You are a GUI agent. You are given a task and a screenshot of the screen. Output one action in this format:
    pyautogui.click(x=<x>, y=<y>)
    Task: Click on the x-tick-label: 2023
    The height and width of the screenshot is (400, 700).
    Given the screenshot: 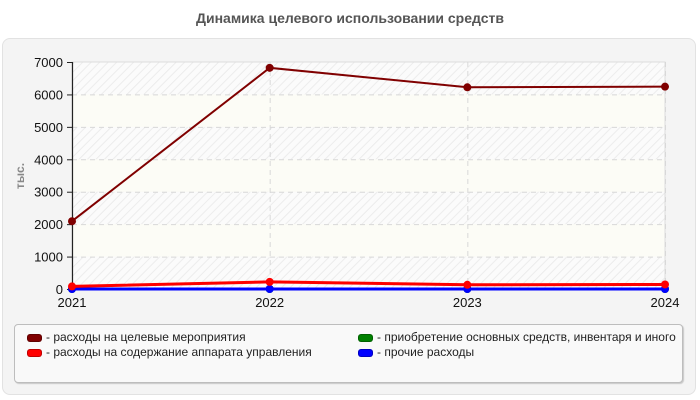 What is the action you would take?
    pyautogui.click(x=467, y=302)
    